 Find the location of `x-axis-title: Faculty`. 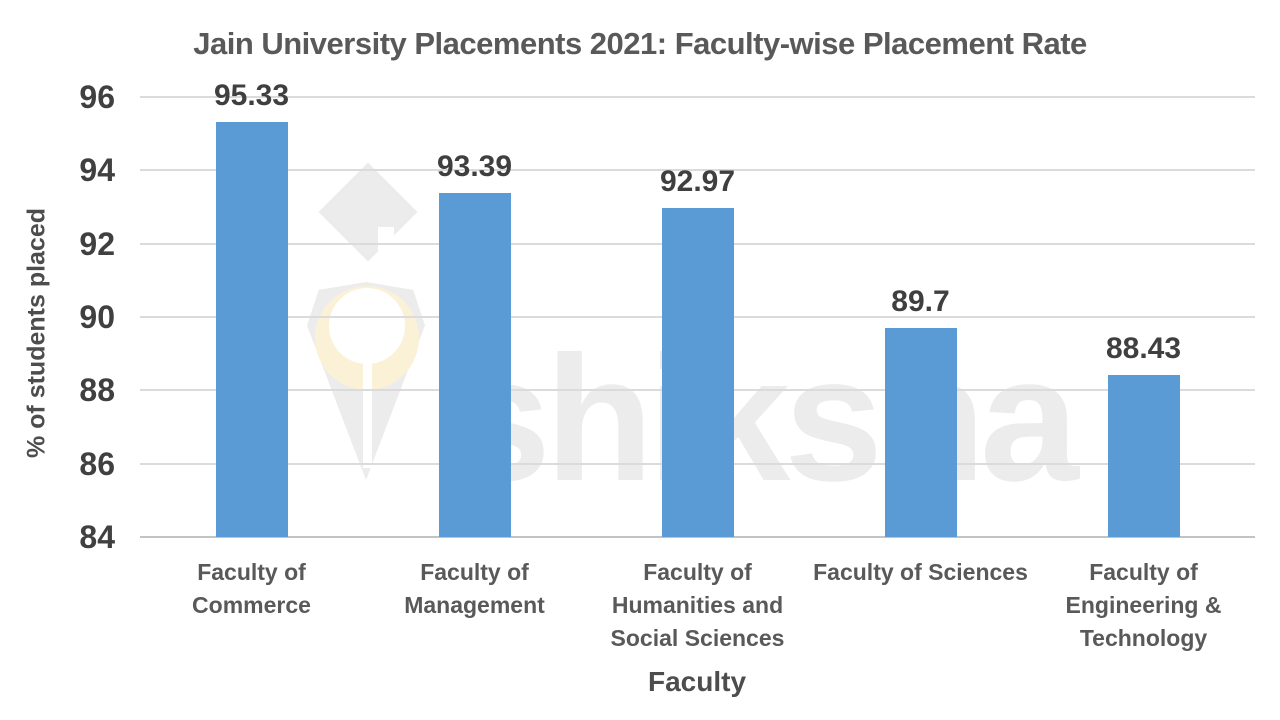

x-axis-title: Faculty is located at coordinates (697, 681).